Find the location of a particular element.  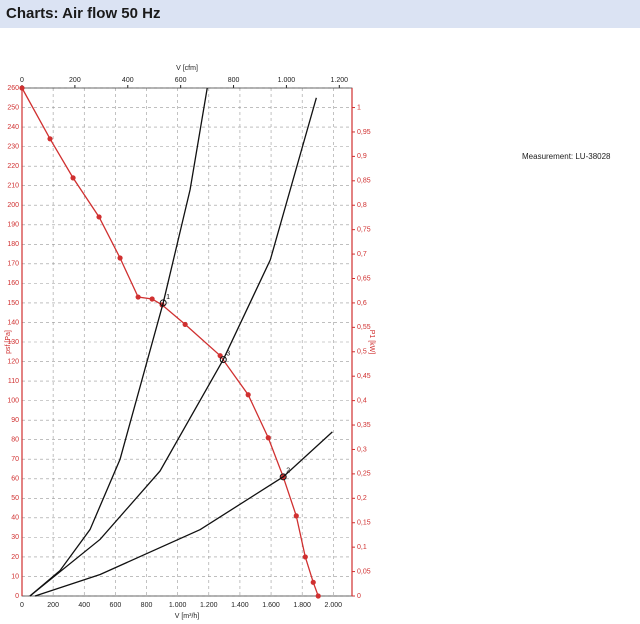

x2-tick-label: 600 is located at coordinates (181, 80).